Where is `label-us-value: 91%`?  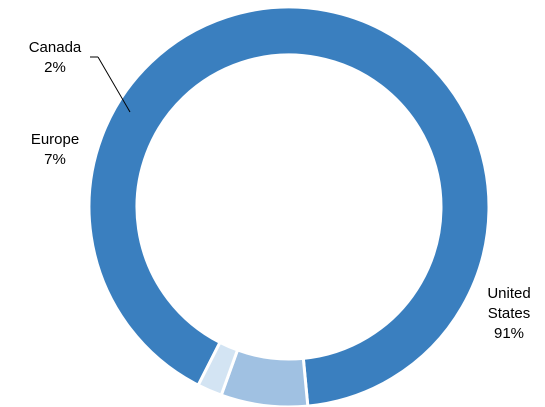 label-us-value: 91% is located at coordinates (509, 333).